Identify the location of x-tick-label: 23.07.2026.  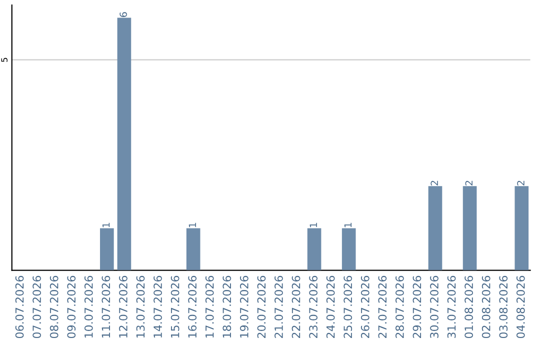
(313, 307).